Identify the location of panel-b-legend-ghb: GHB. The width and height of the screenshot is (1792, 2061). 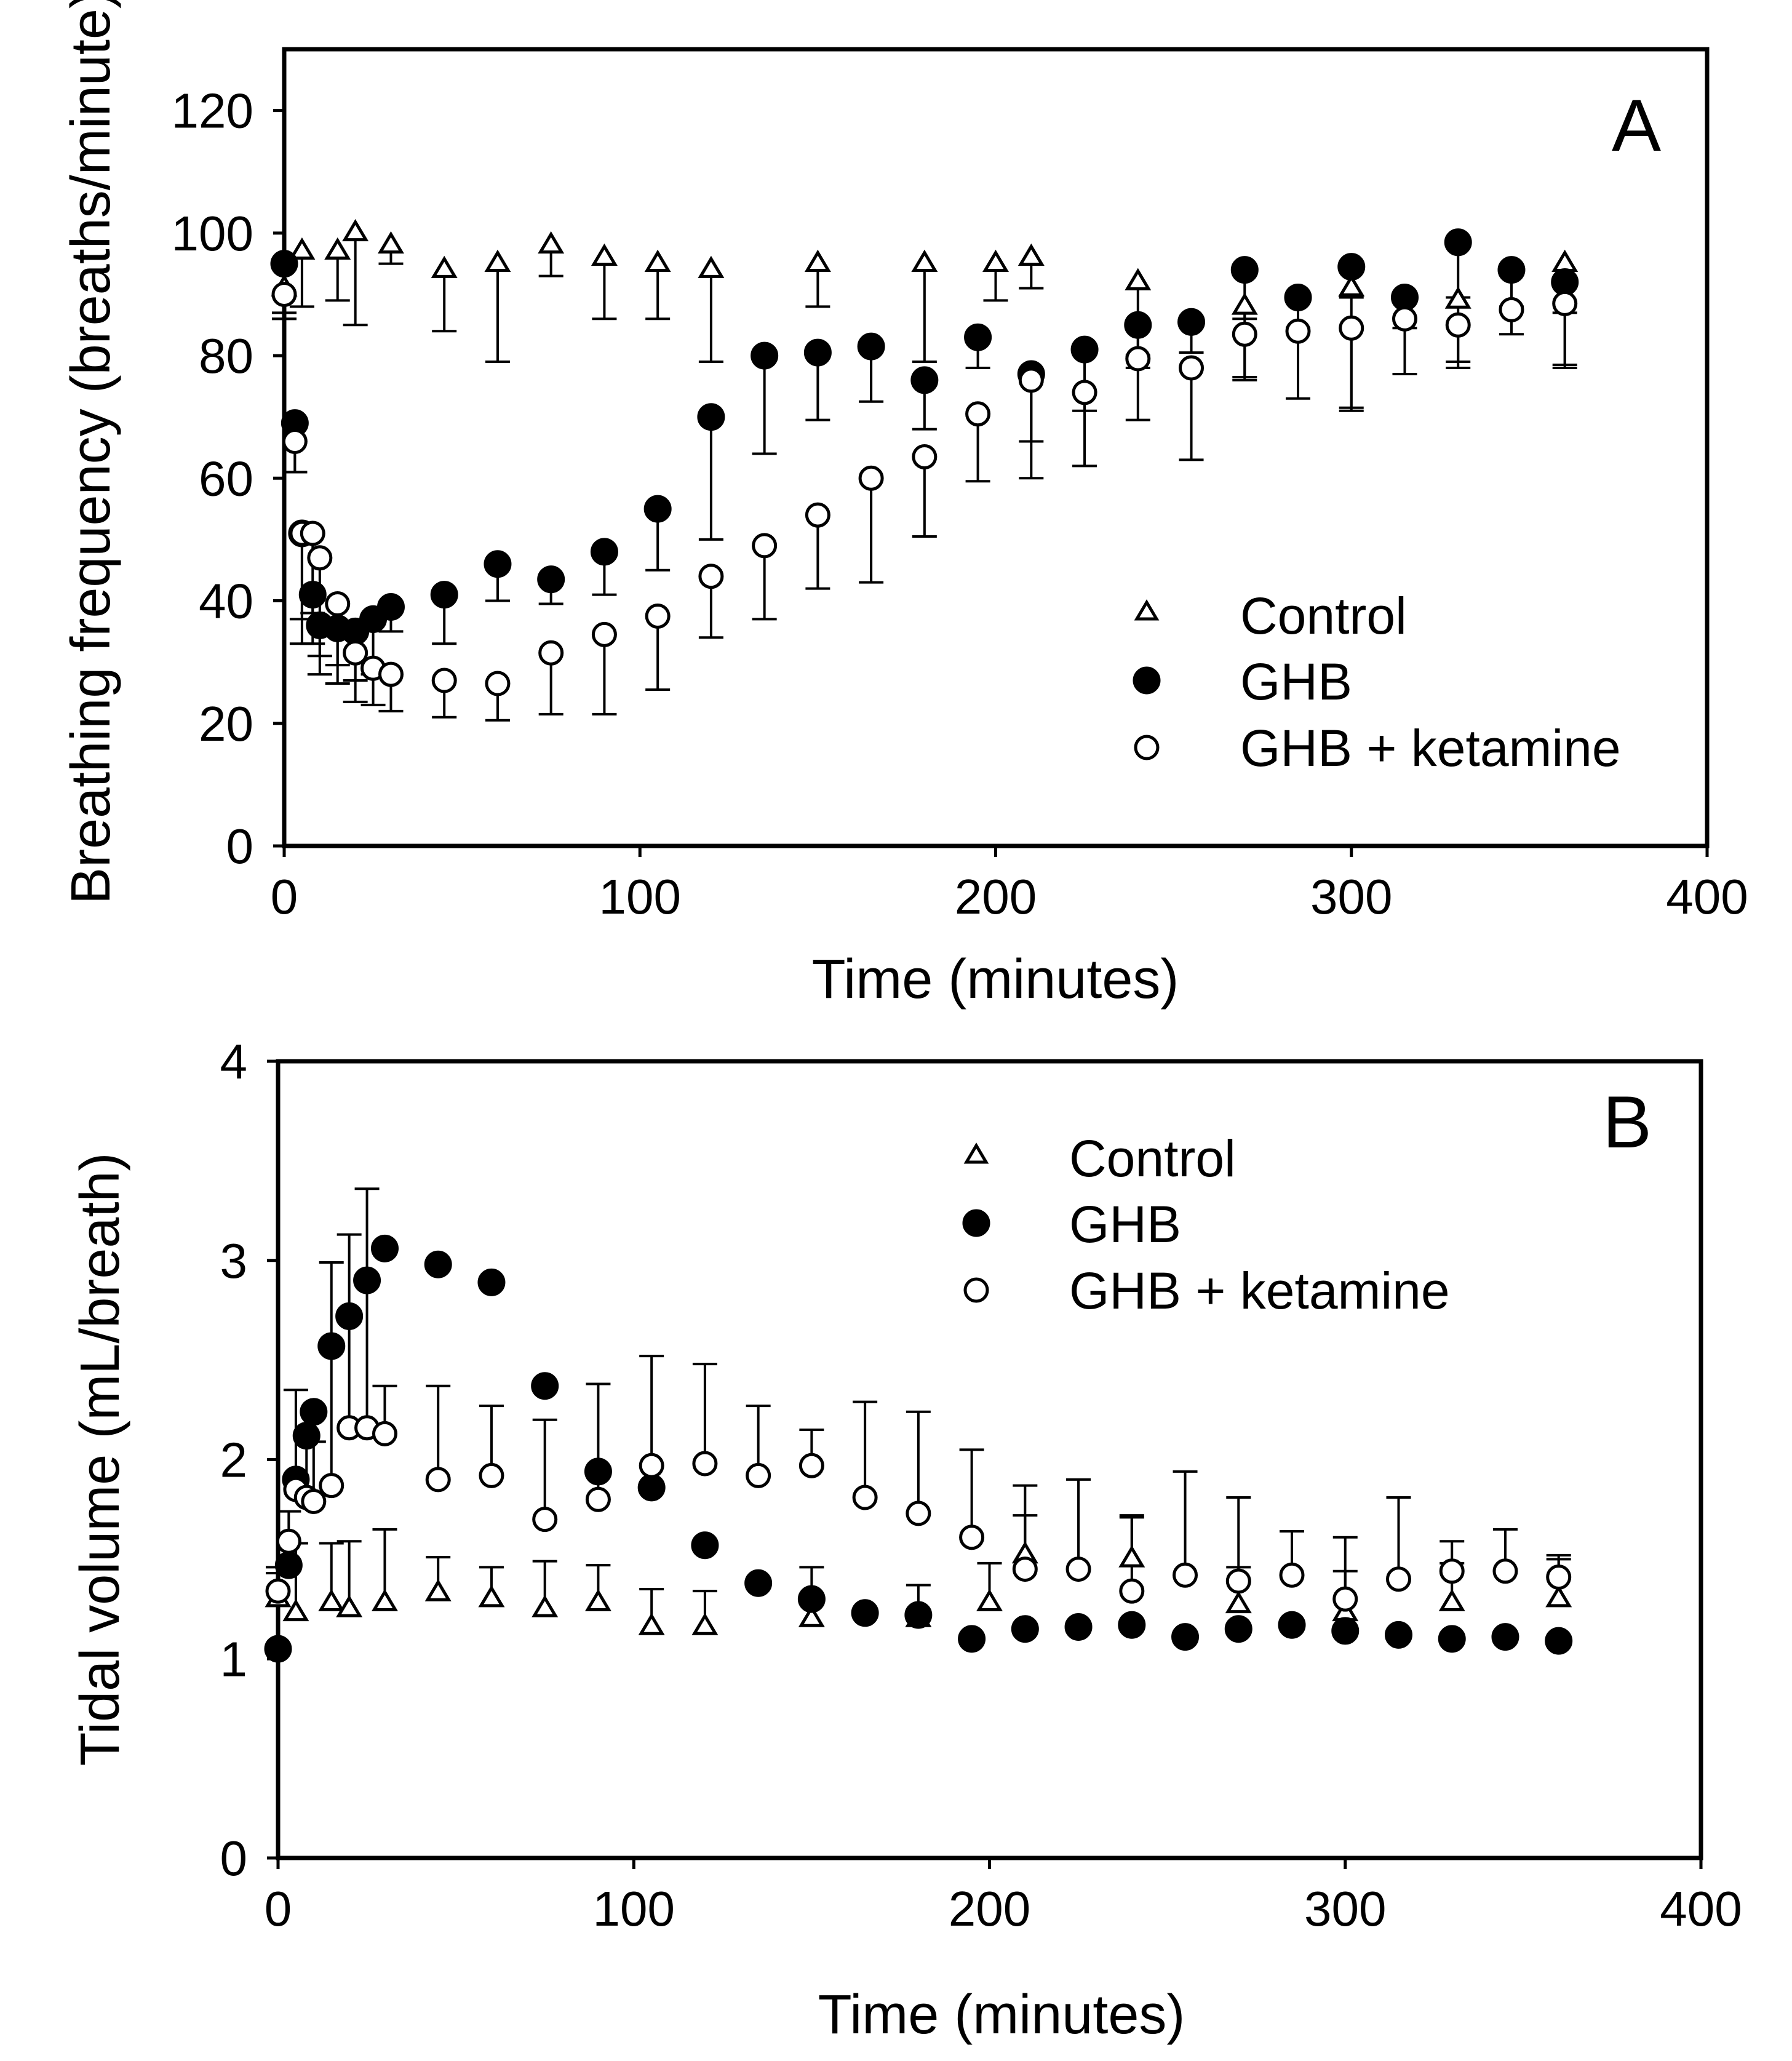
(1072, 1224).